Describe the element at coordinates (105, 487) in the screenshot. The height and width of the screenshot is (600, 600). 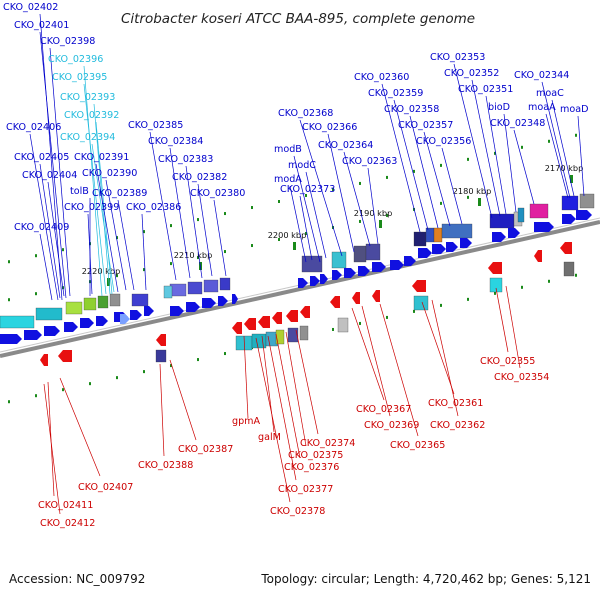
I see `gene-label: CKO_02407` at that location.